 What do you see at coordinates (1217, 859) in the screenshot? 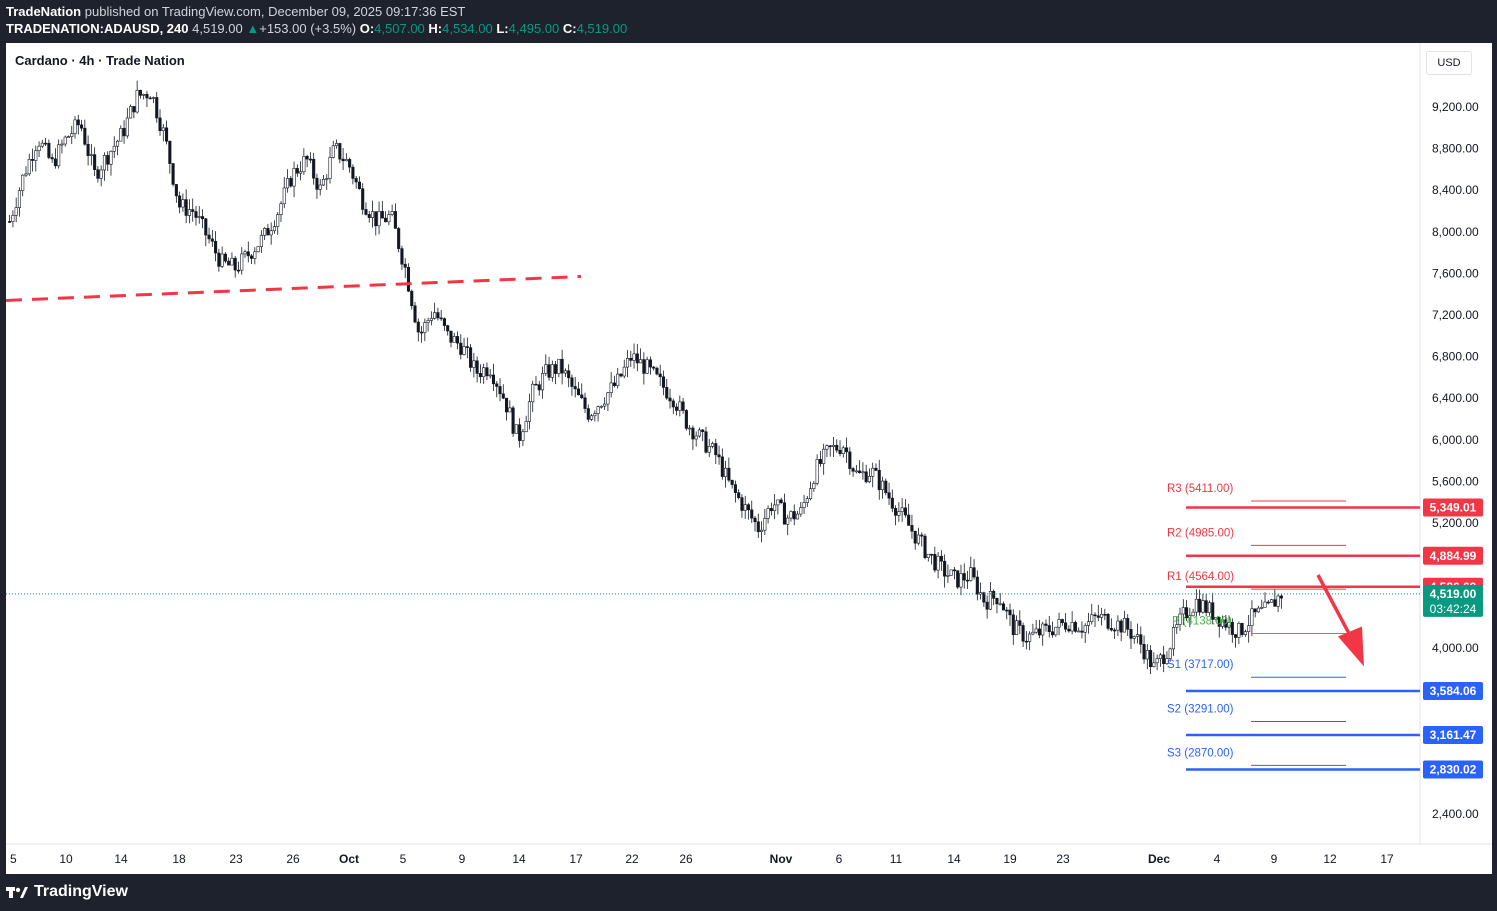
I see `x-tick-label: 4` at bounding box center [1217, 859].